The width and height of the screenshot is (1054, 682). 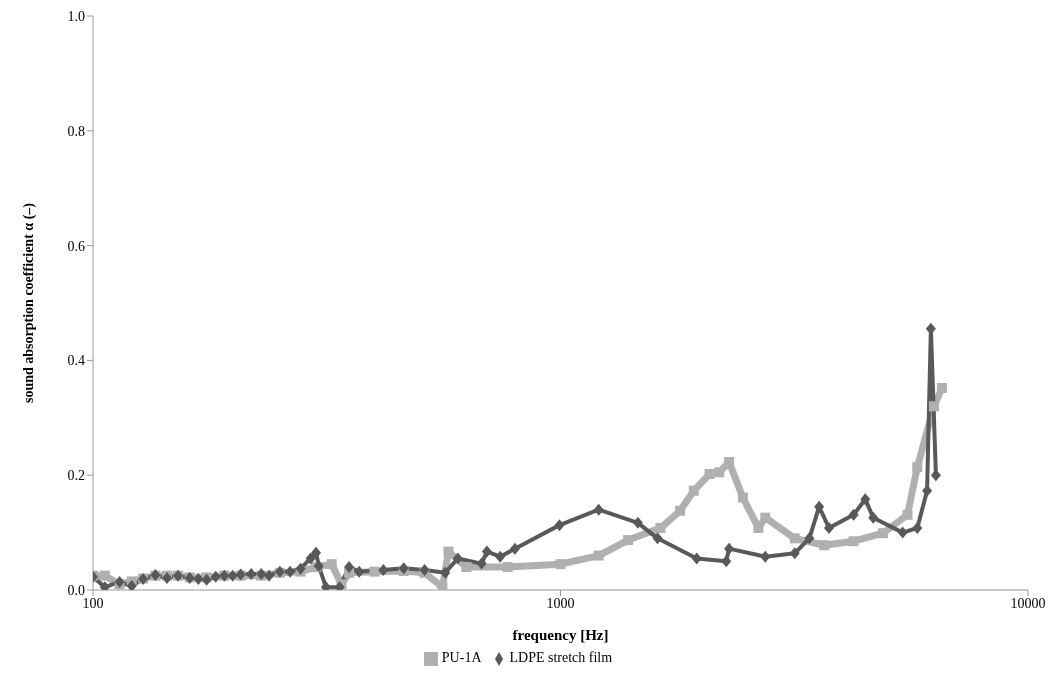 I want to click on x-tick-label: 10000, so click(x=1028, y=603).